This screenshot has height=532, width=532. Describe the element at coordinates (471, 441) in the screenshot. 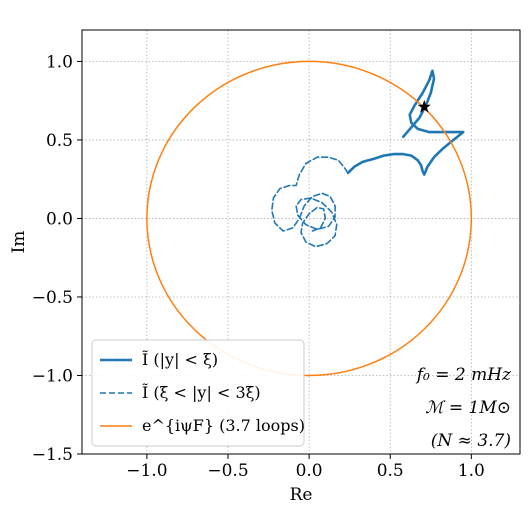

I see `annotation-text: (N ≈ 3.7)` at that location.